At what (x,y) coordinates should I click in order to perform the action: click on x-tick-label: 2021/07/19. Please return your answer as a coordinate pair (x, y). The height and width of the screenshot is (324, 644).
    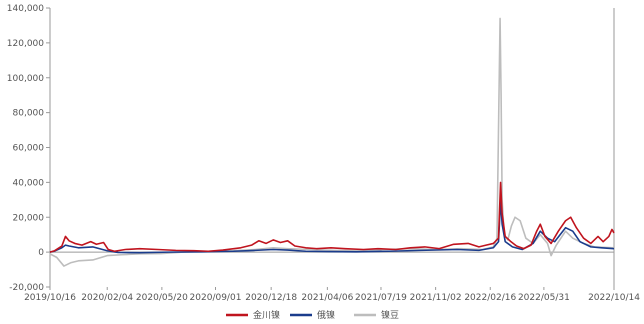
    Looking at the image, I should click on (381, 298).